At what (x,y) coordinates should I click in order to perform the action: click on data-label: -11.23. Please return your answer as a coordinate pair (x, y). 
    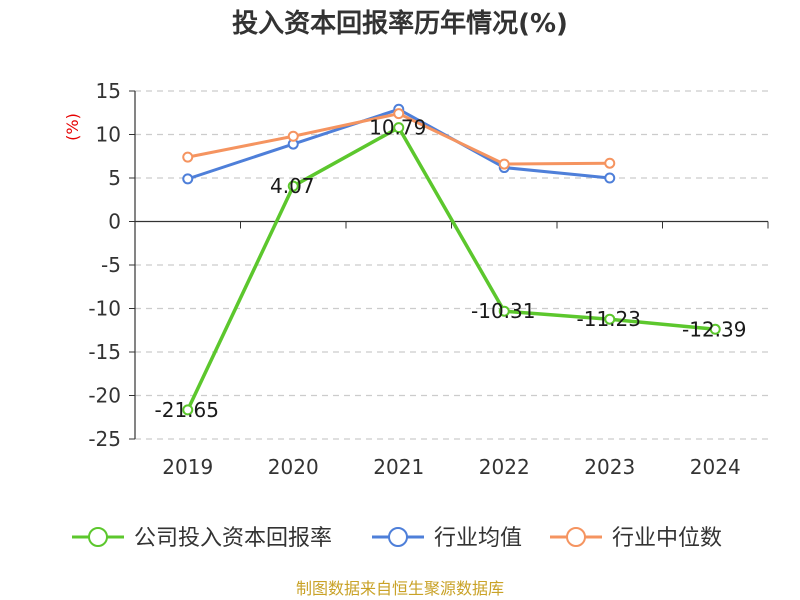
    Looking at the image, I should click on (609, 319).